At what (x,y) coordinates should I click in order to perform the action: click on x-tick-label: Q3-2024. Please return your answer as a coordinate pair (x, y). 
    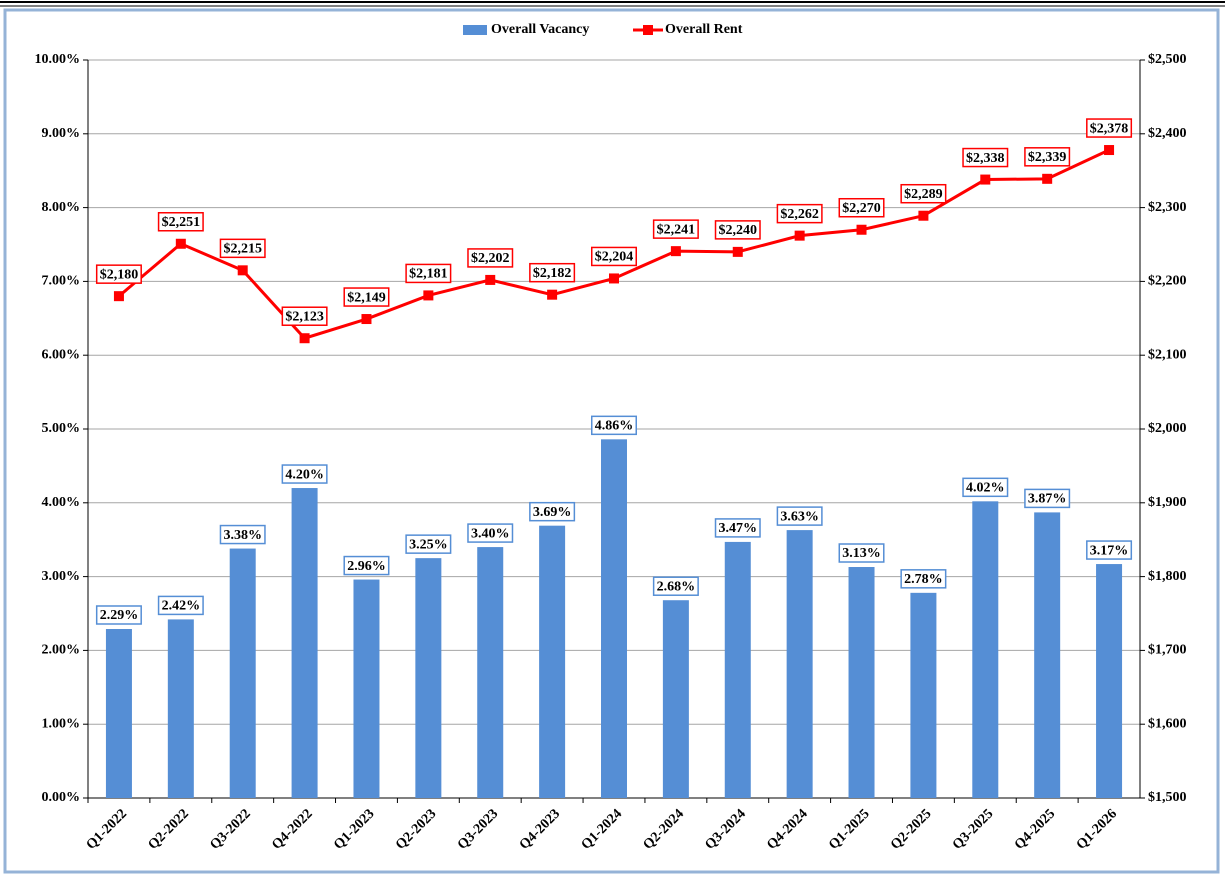
    Looking at the image, I should click on (726, 829).